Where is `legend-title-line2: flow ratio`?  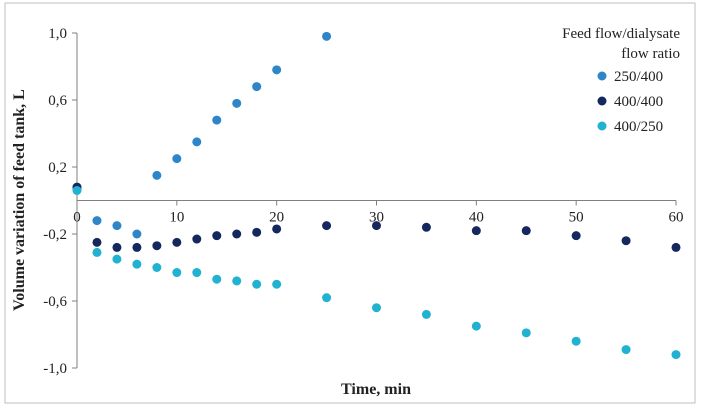 legend-title-line2: flow ratio is located at coordinates (650, 54).